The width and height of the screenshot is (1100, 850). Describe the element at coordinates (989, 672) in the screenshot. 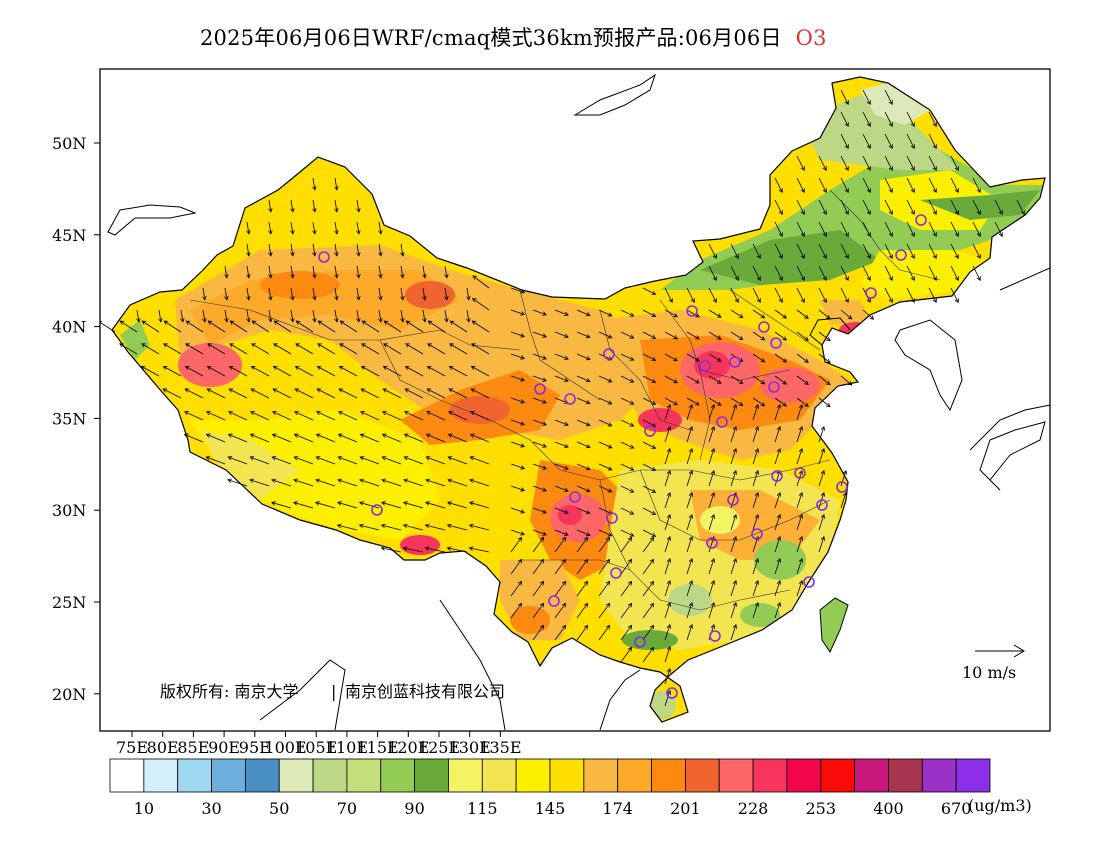

I see `wind-reference-label: 10 m/s` at that location.